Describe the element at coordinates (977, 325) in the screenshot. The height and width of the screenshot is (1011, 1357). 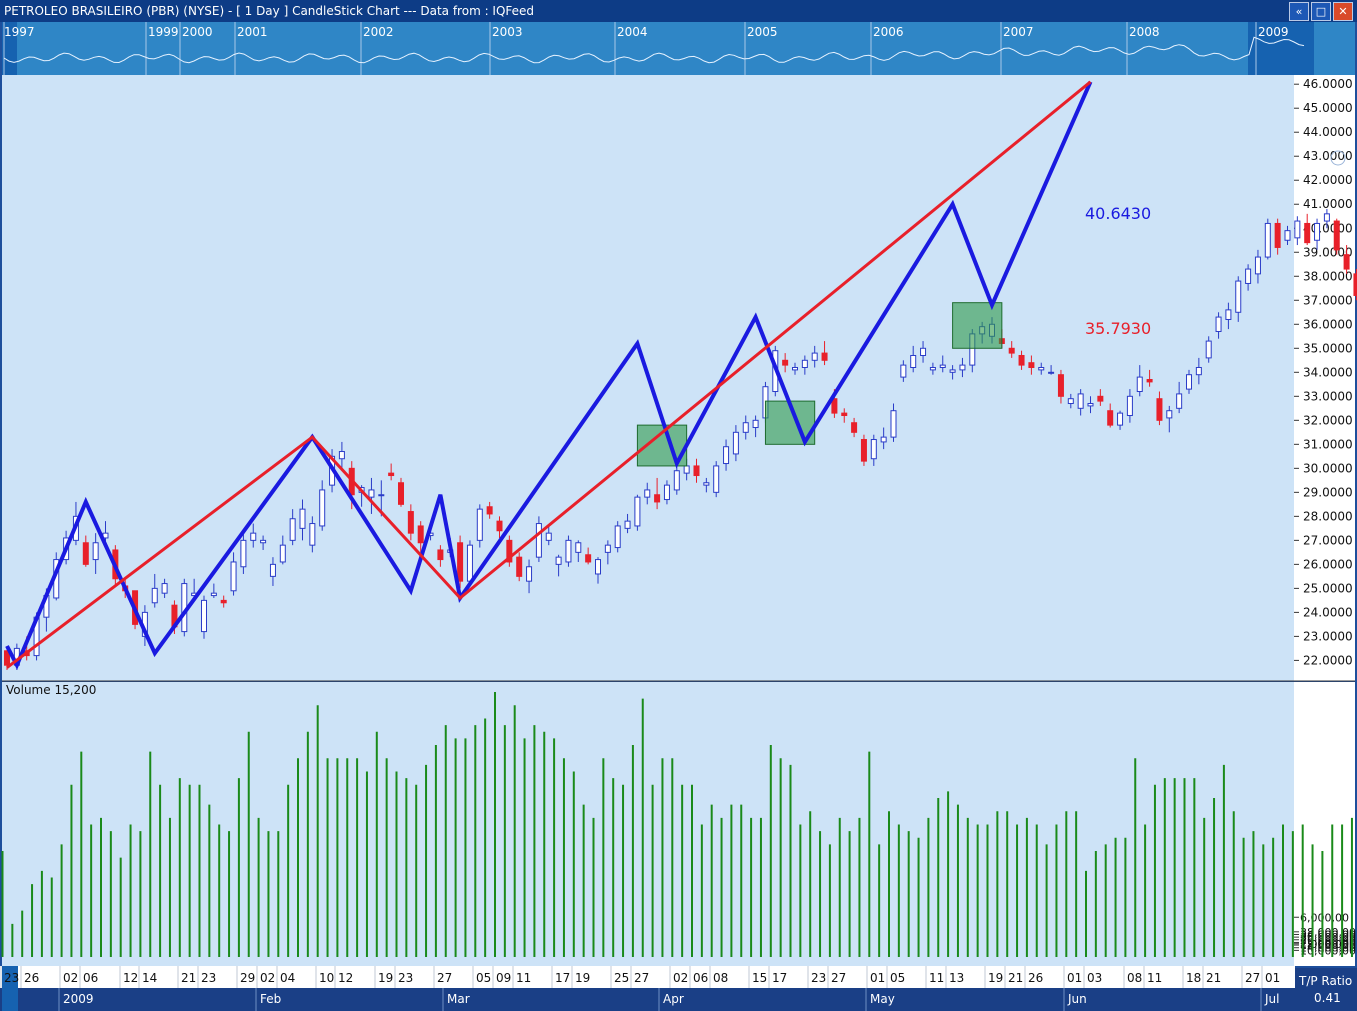
I see `pattern-zone` at that location.